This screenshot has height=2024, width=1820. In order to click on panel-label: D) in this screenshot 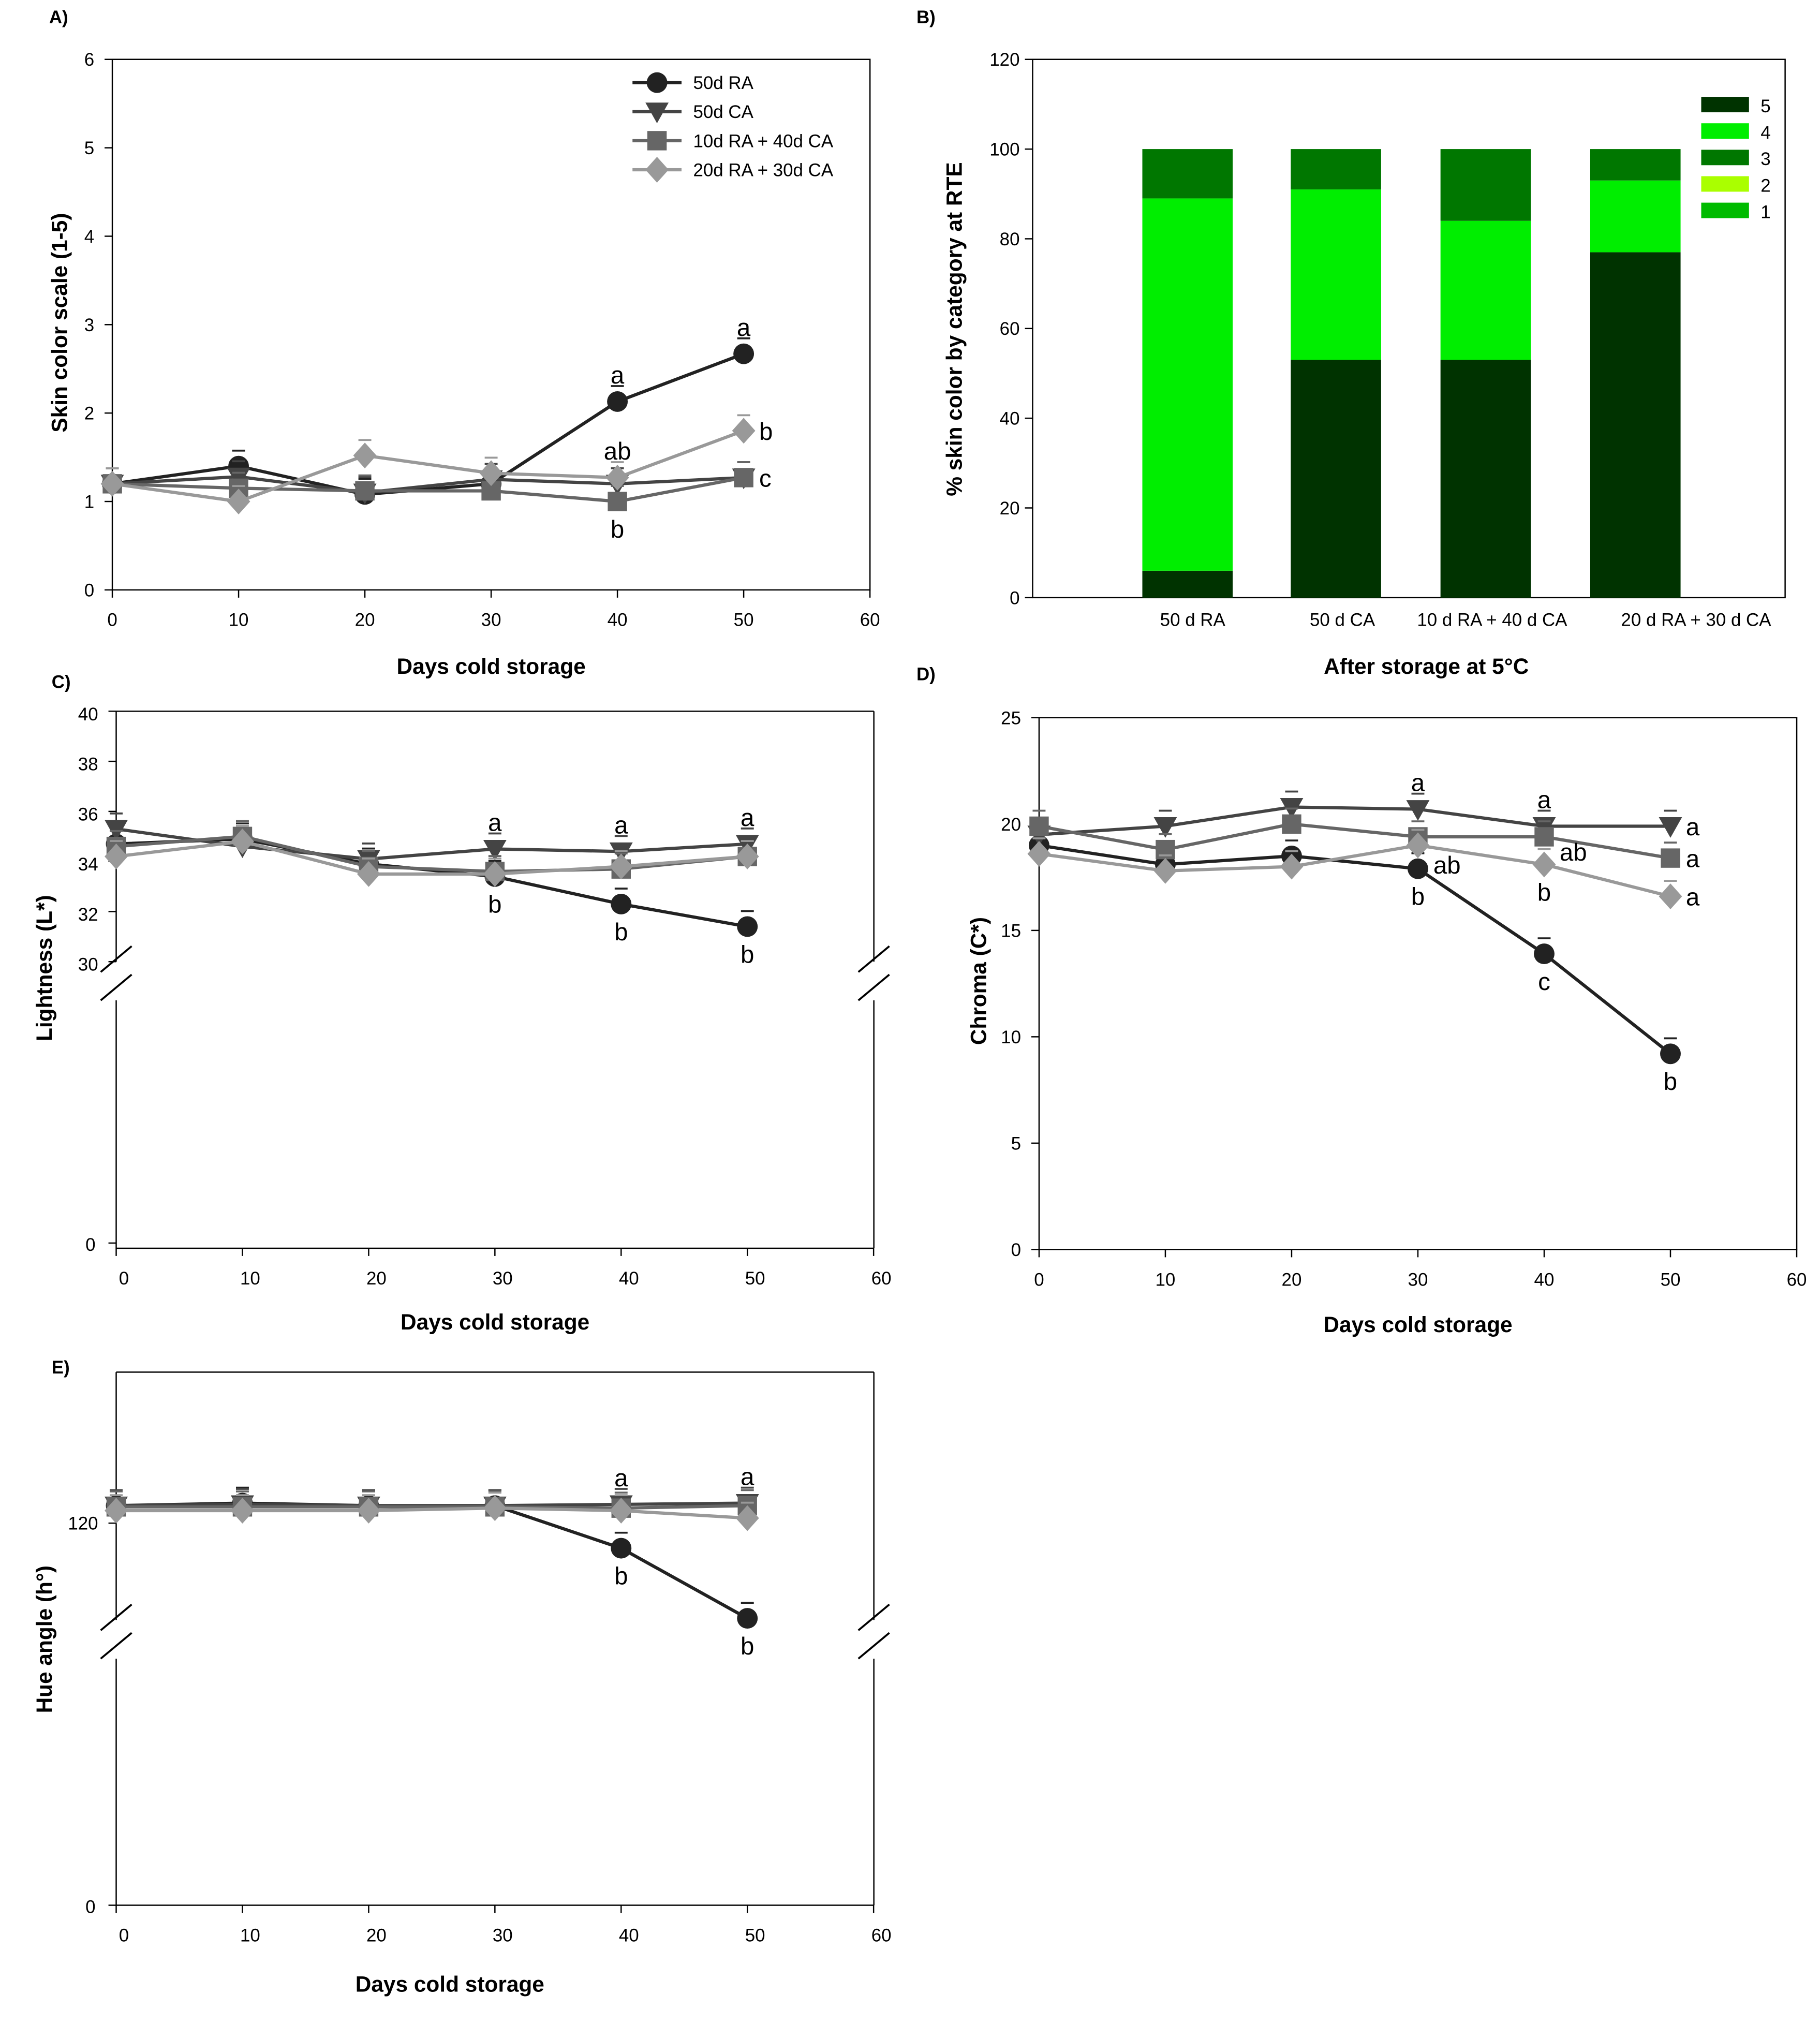, I will do `click(926, 674)`.